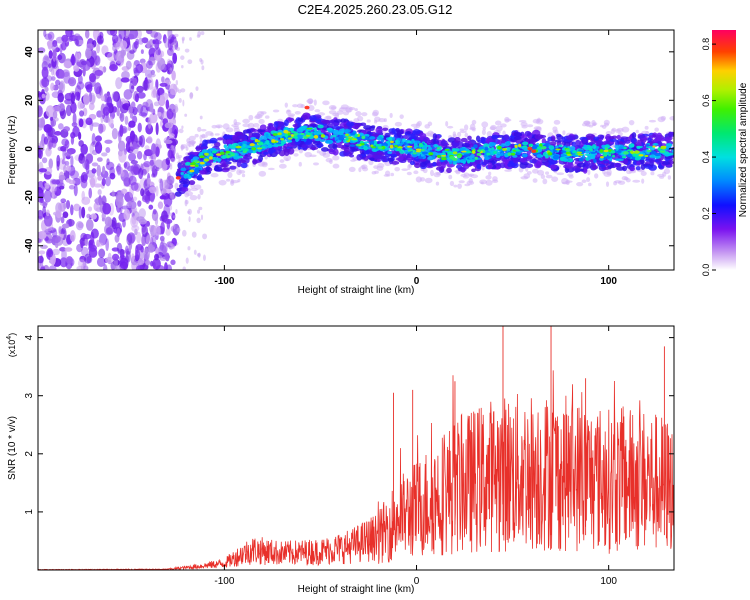 This screenshot has height=600, width=750. What do you see at coordinates (706, 157) in the screenshot?
I see `colorbar-tick-label: 0.4` at bounding box center [706, 157].